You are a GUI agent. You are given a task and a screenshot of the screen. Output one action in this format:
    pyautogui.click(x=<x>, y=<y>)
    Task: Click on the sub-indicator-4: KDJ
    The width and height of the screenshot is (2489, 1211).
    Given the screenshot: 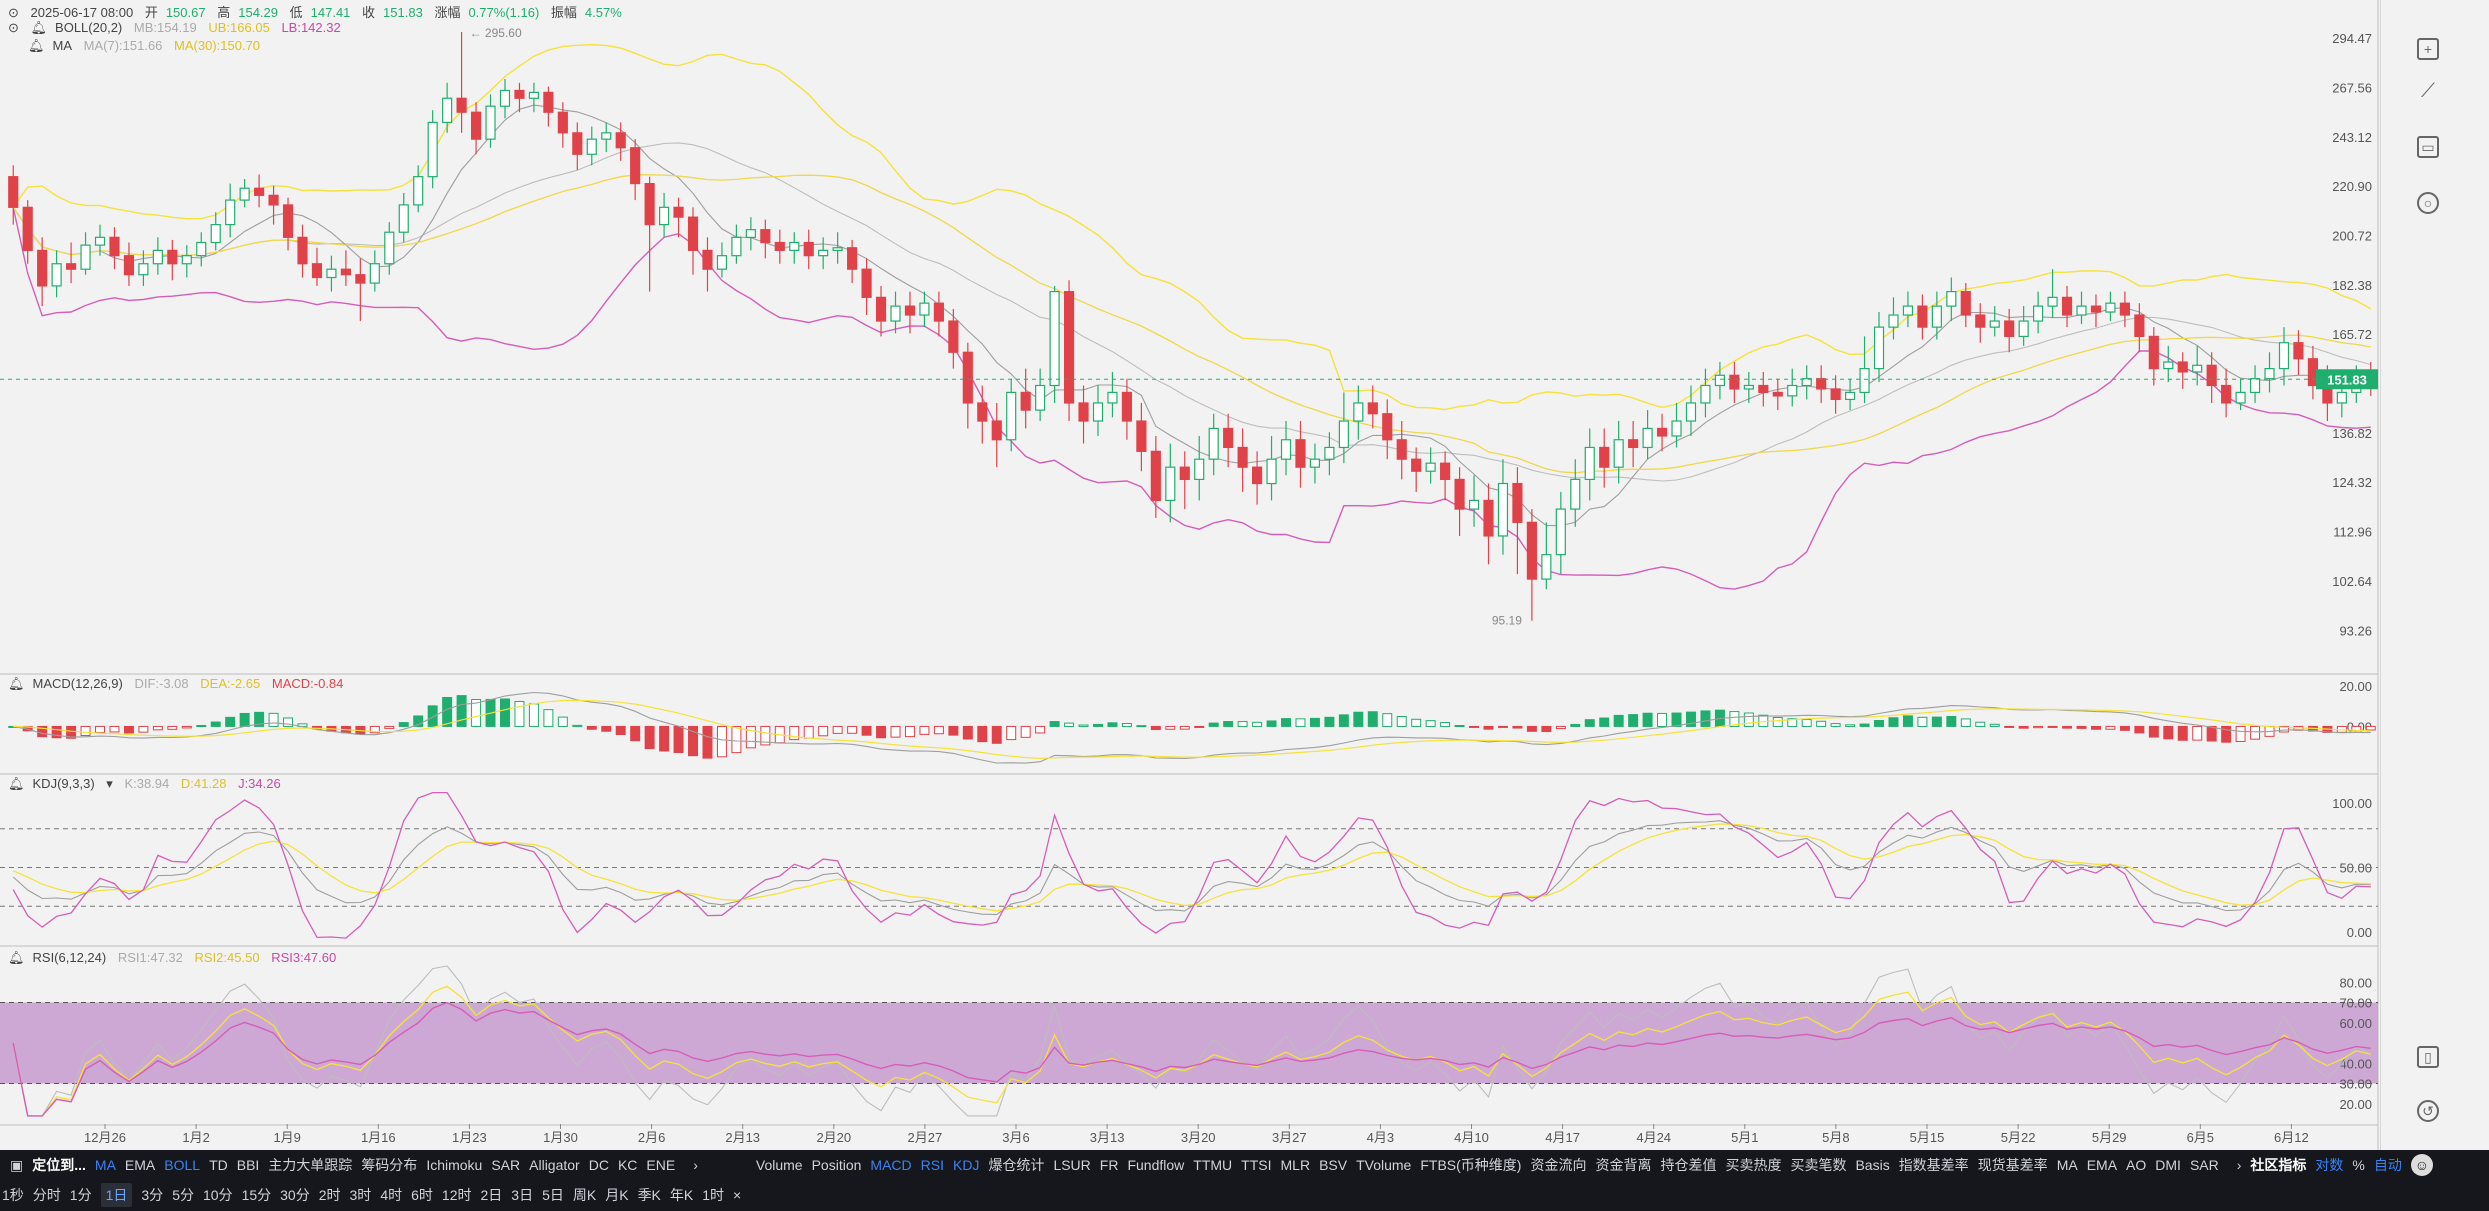 What is the action you would take?
    pyautogui.click(x=966, y=1165)
    